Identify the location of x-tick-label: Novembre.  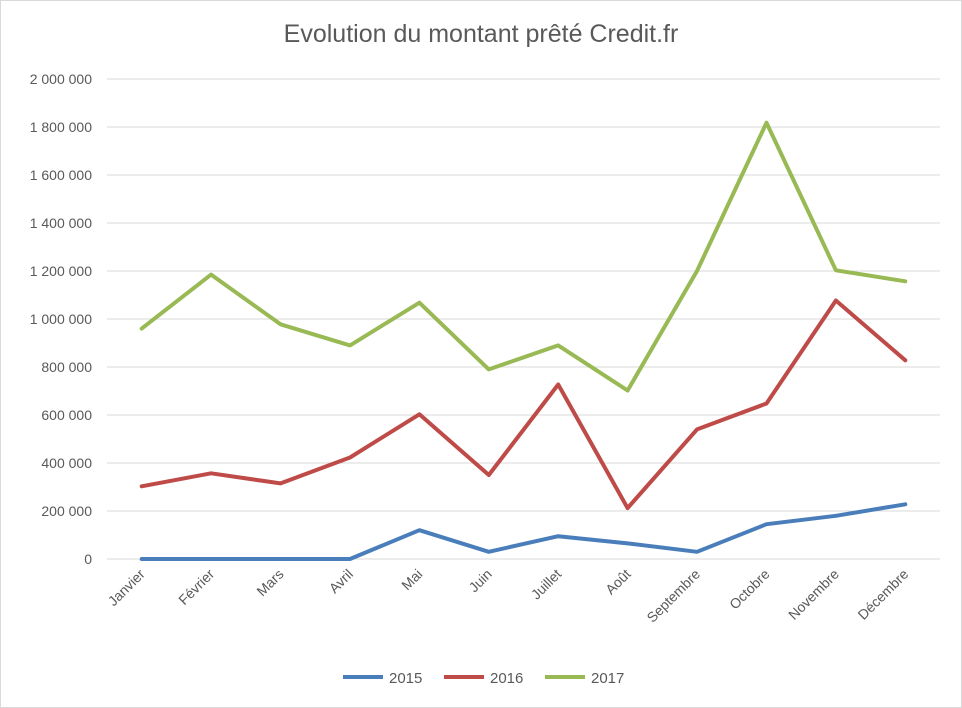
(813, 594).